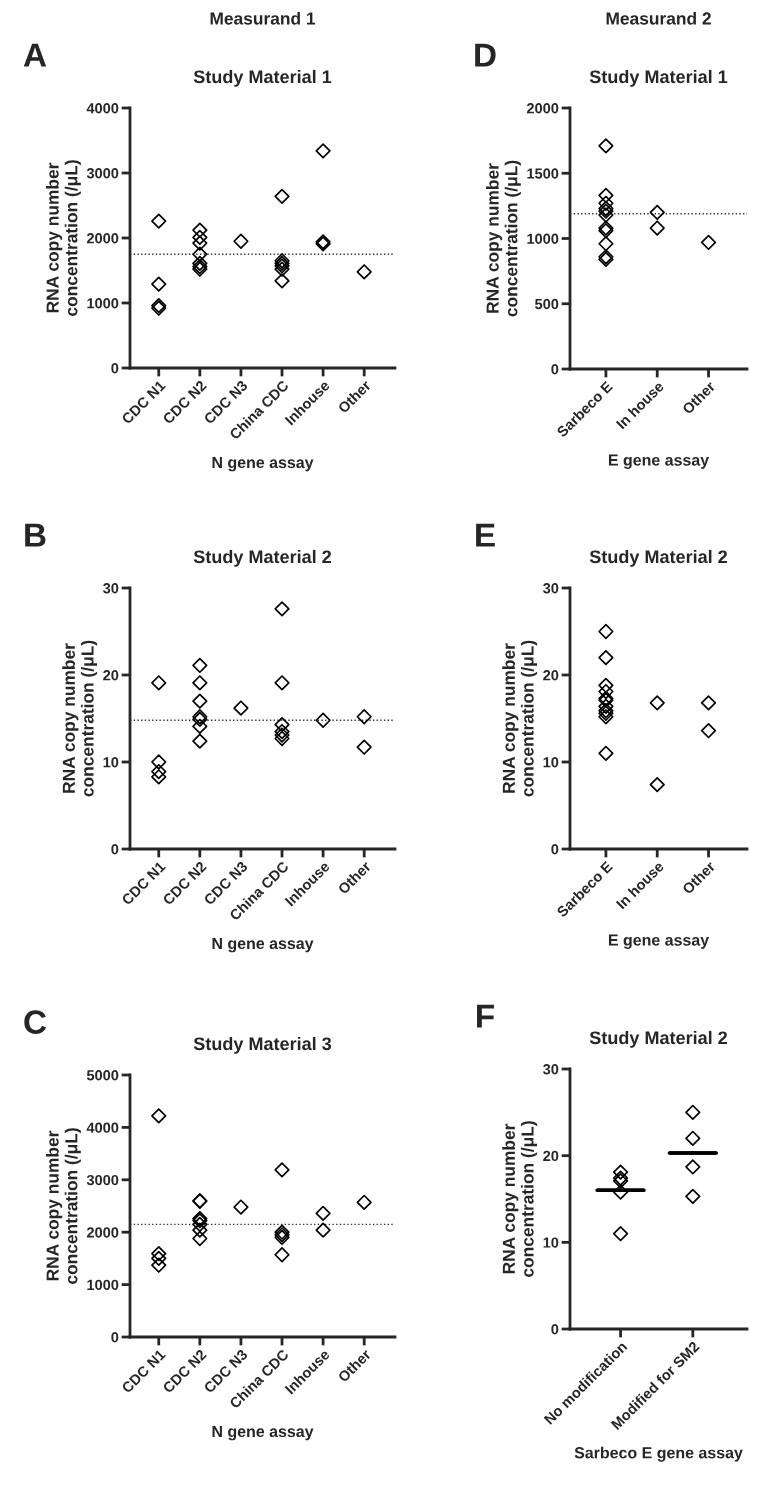  Describe the element at coordinates (35, 535) in the screenshot. I see `text: B` at that location.